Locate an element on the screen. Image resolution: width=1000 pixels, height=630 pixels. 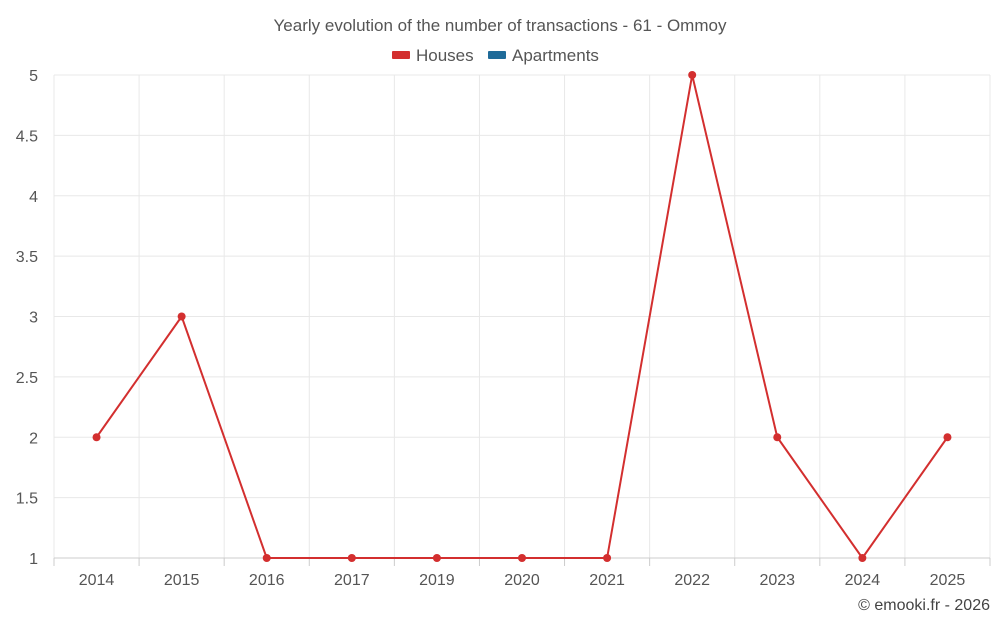
y-tick-label: 2.5 is located at coordinates (27, 378).